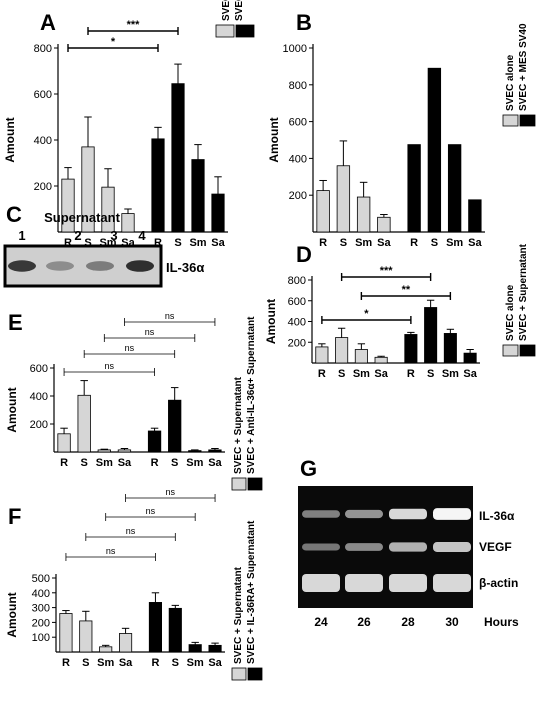  I want to click on panel-letter-d: D, so click(304, 254).